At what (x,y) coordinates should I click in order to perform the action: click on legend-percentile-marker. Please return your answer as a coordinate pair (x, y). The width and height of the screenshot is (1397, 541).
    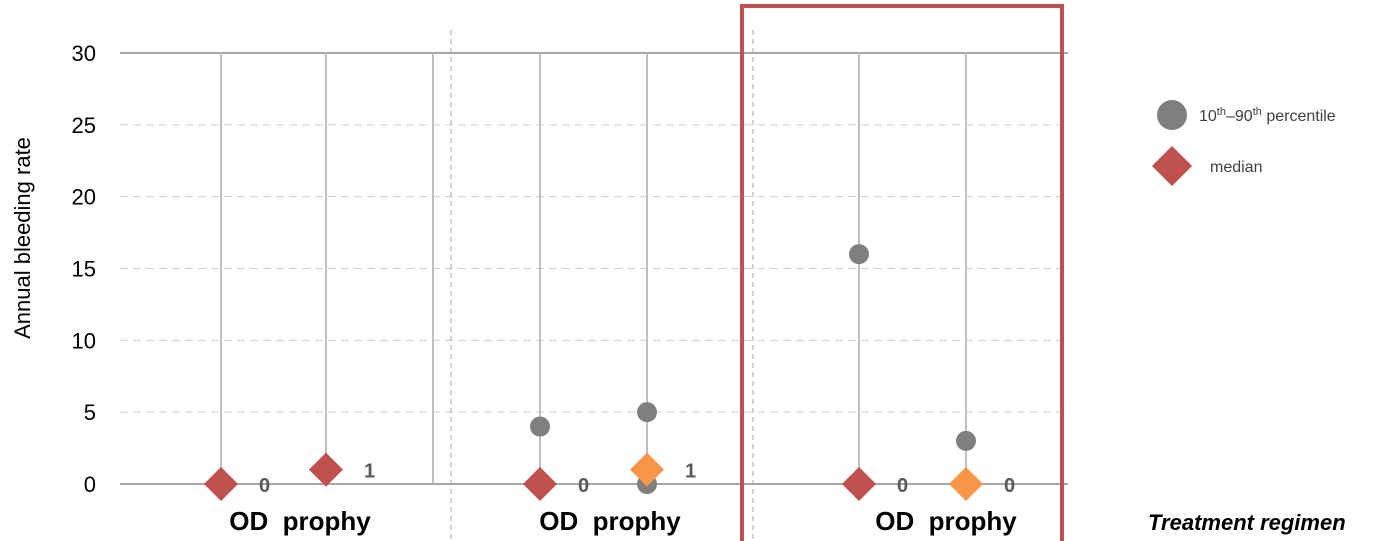
    Looking at the image, I should click on (1172, 115).